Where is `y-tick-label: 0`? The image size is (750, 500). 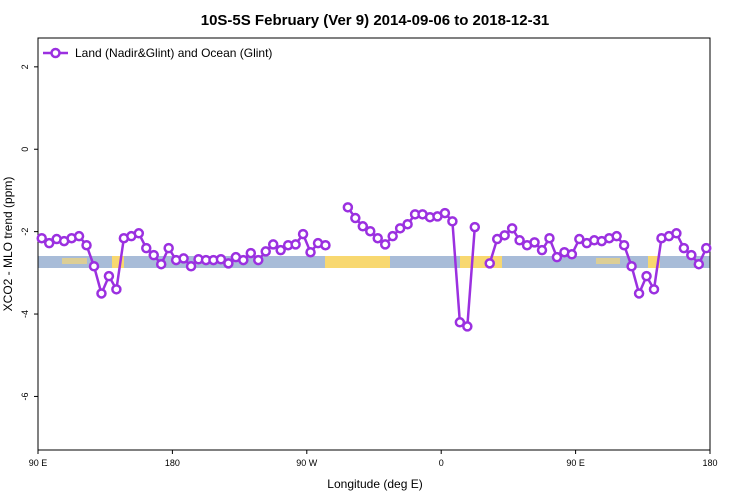
y-tick-label: 0 is located at coordinates (25, 149).